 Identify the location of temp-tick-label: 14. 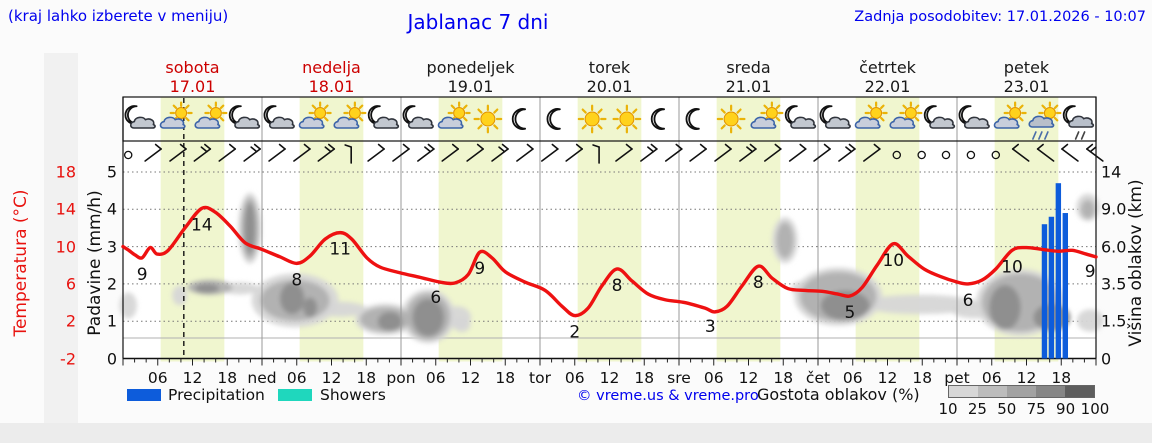
(65, 209).